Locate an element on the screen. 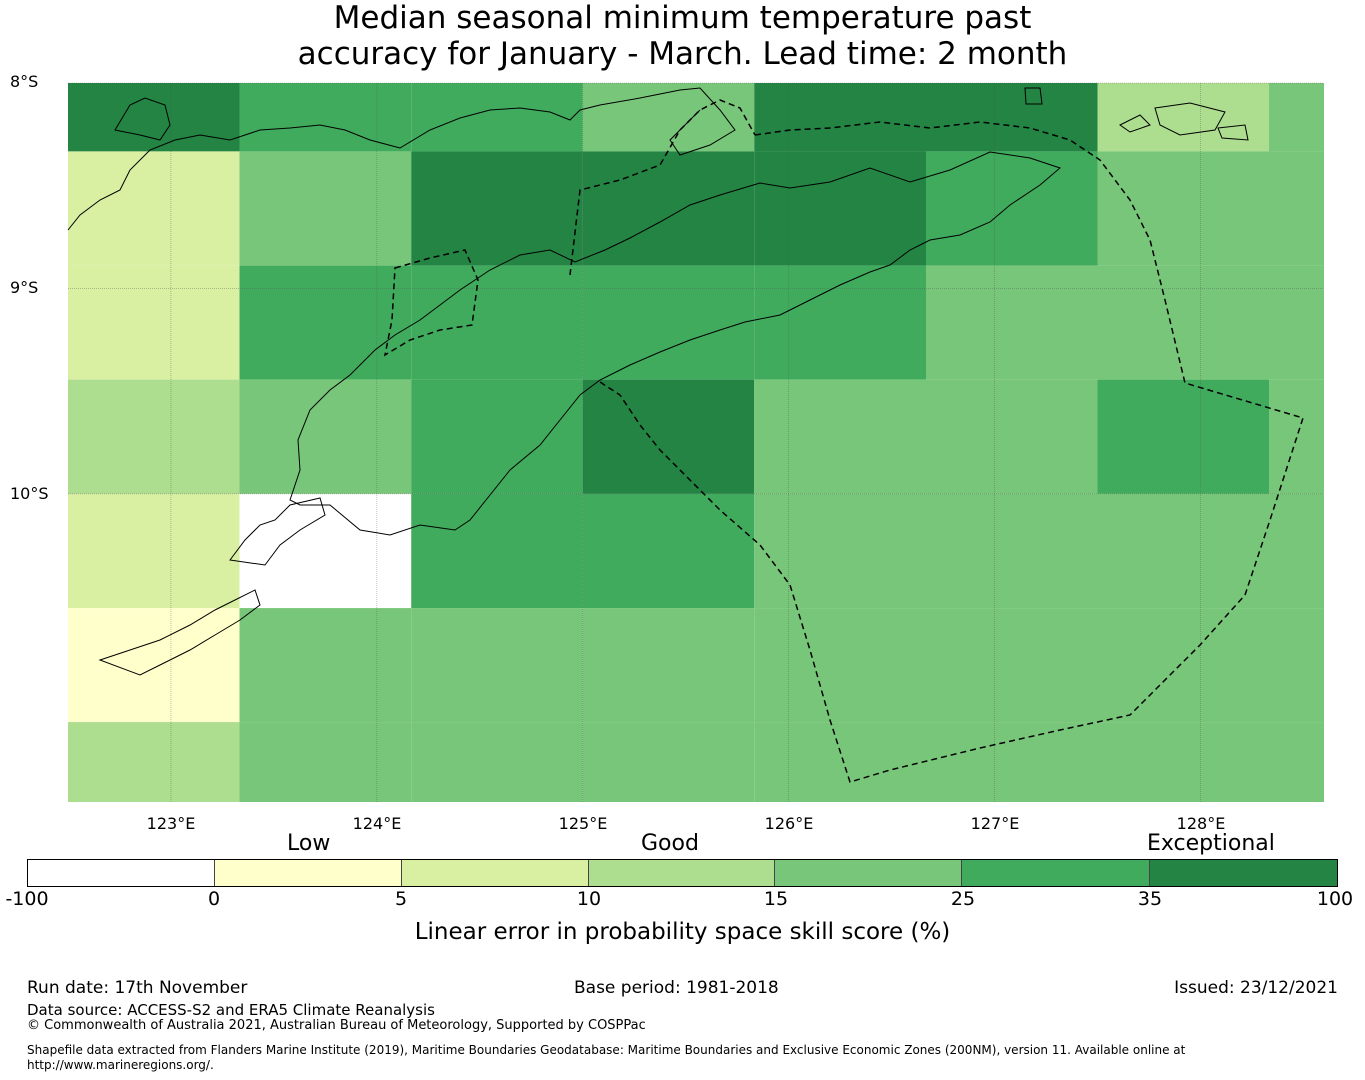  lon-label-126e: 126°E is located at coordinates (789, 823).